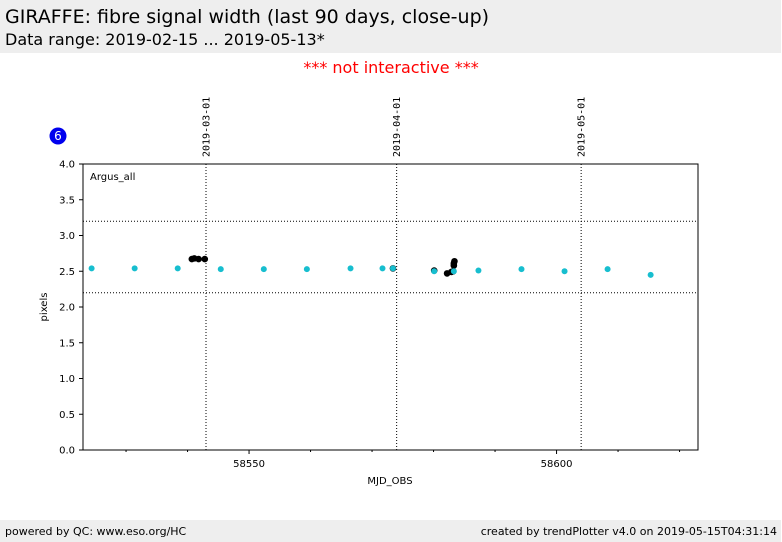 The width and height of the screenshot is (782, 542). I want to click on x-tick-label: 58600, so click(557, 464).